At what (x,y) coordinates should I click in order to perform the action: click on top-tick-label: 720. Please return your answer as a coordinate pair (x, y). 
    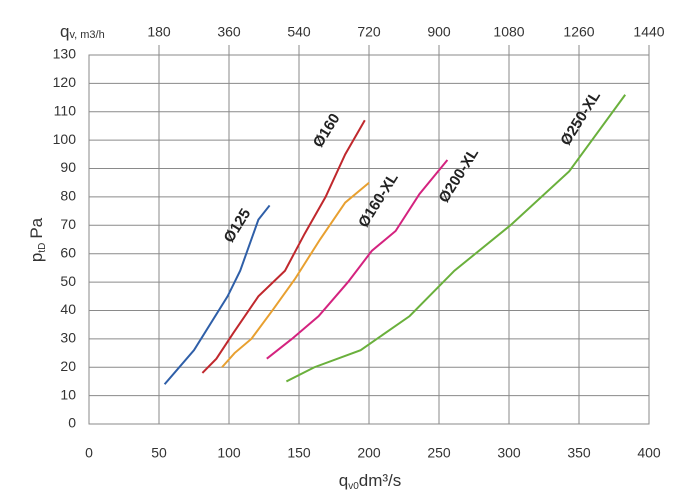
    Looking at the image, I should click on (369, 32).